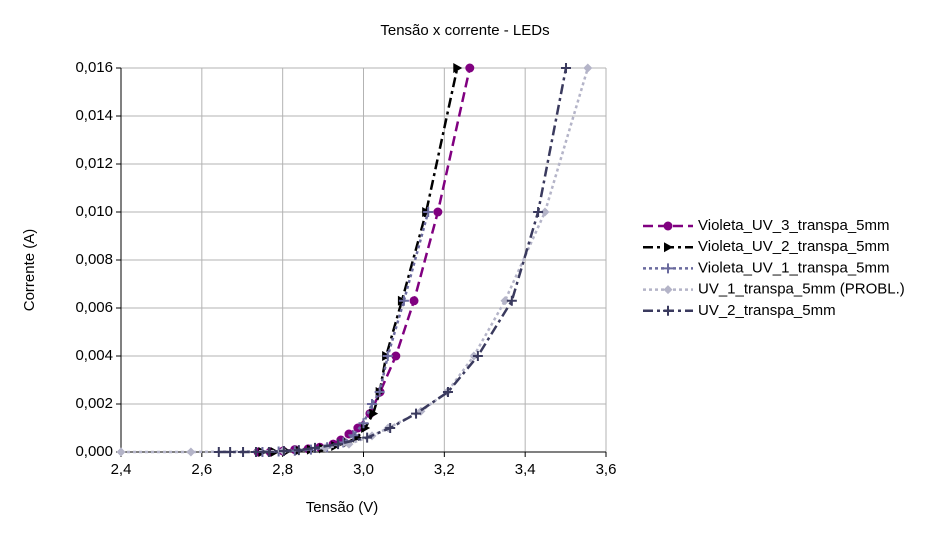 The width and height of the screenshot is (931, 537). What do you see at coordinates (801, 289) in the screenshot?
I see `legend-label: UV_1_transpa_5mm (PROBL.)` at bounding box center [801, 289].